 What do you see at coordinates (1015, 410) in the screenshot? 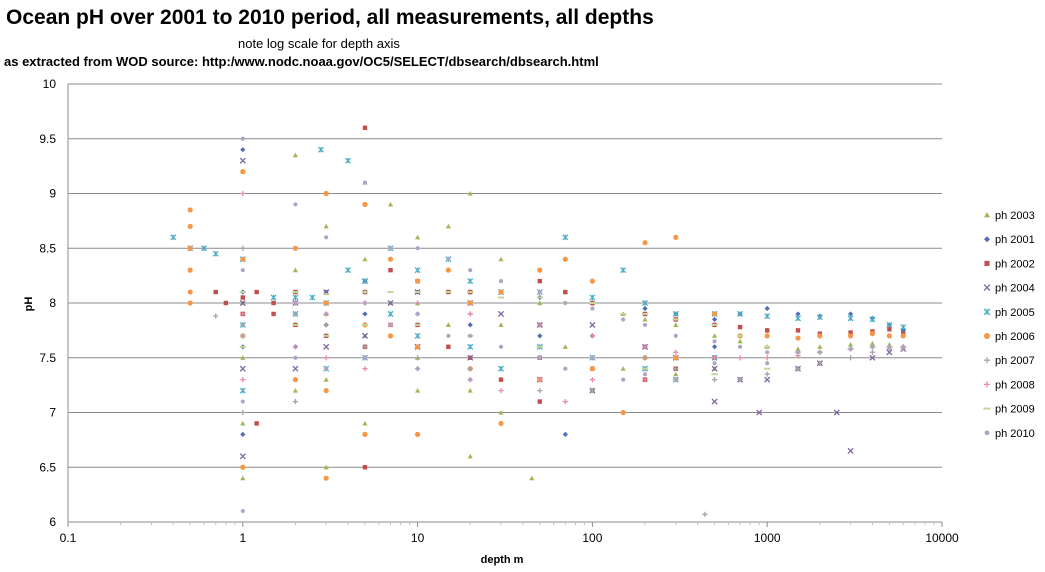
I see `legend-label-8: ph 2009` at bounding box center [1015, 410].